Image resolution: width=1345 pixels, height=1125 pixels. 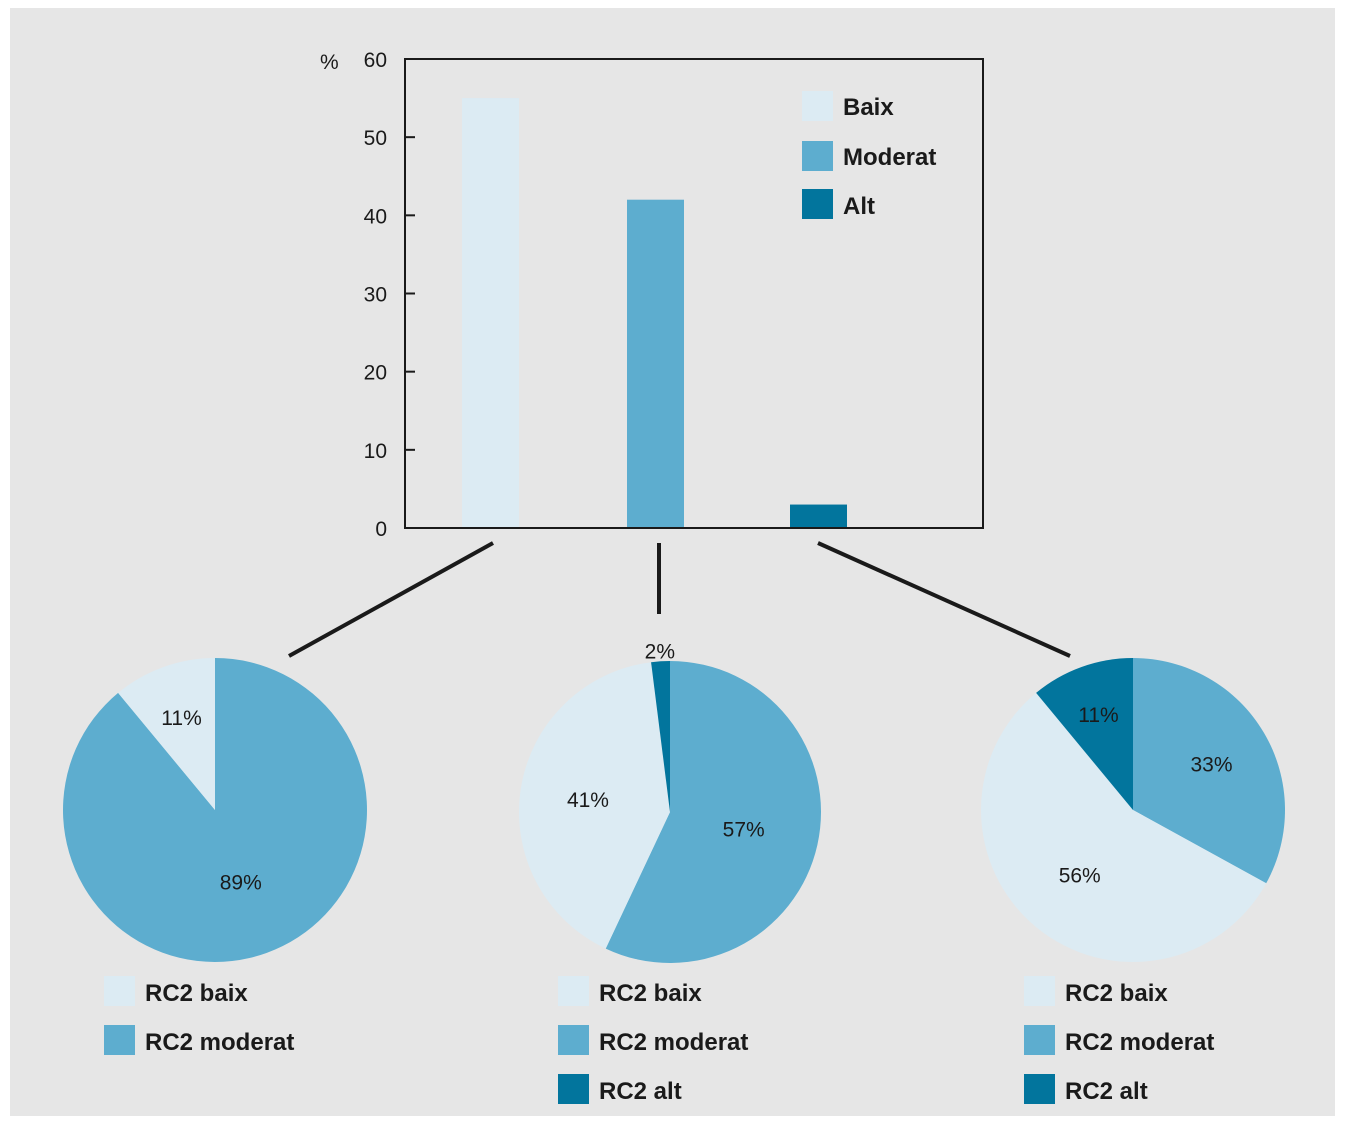 What do you see at coordinates (1211, 765) in the screenshot?
I see `pie-slice-label: 33%` at bounding box center [1211, 765].